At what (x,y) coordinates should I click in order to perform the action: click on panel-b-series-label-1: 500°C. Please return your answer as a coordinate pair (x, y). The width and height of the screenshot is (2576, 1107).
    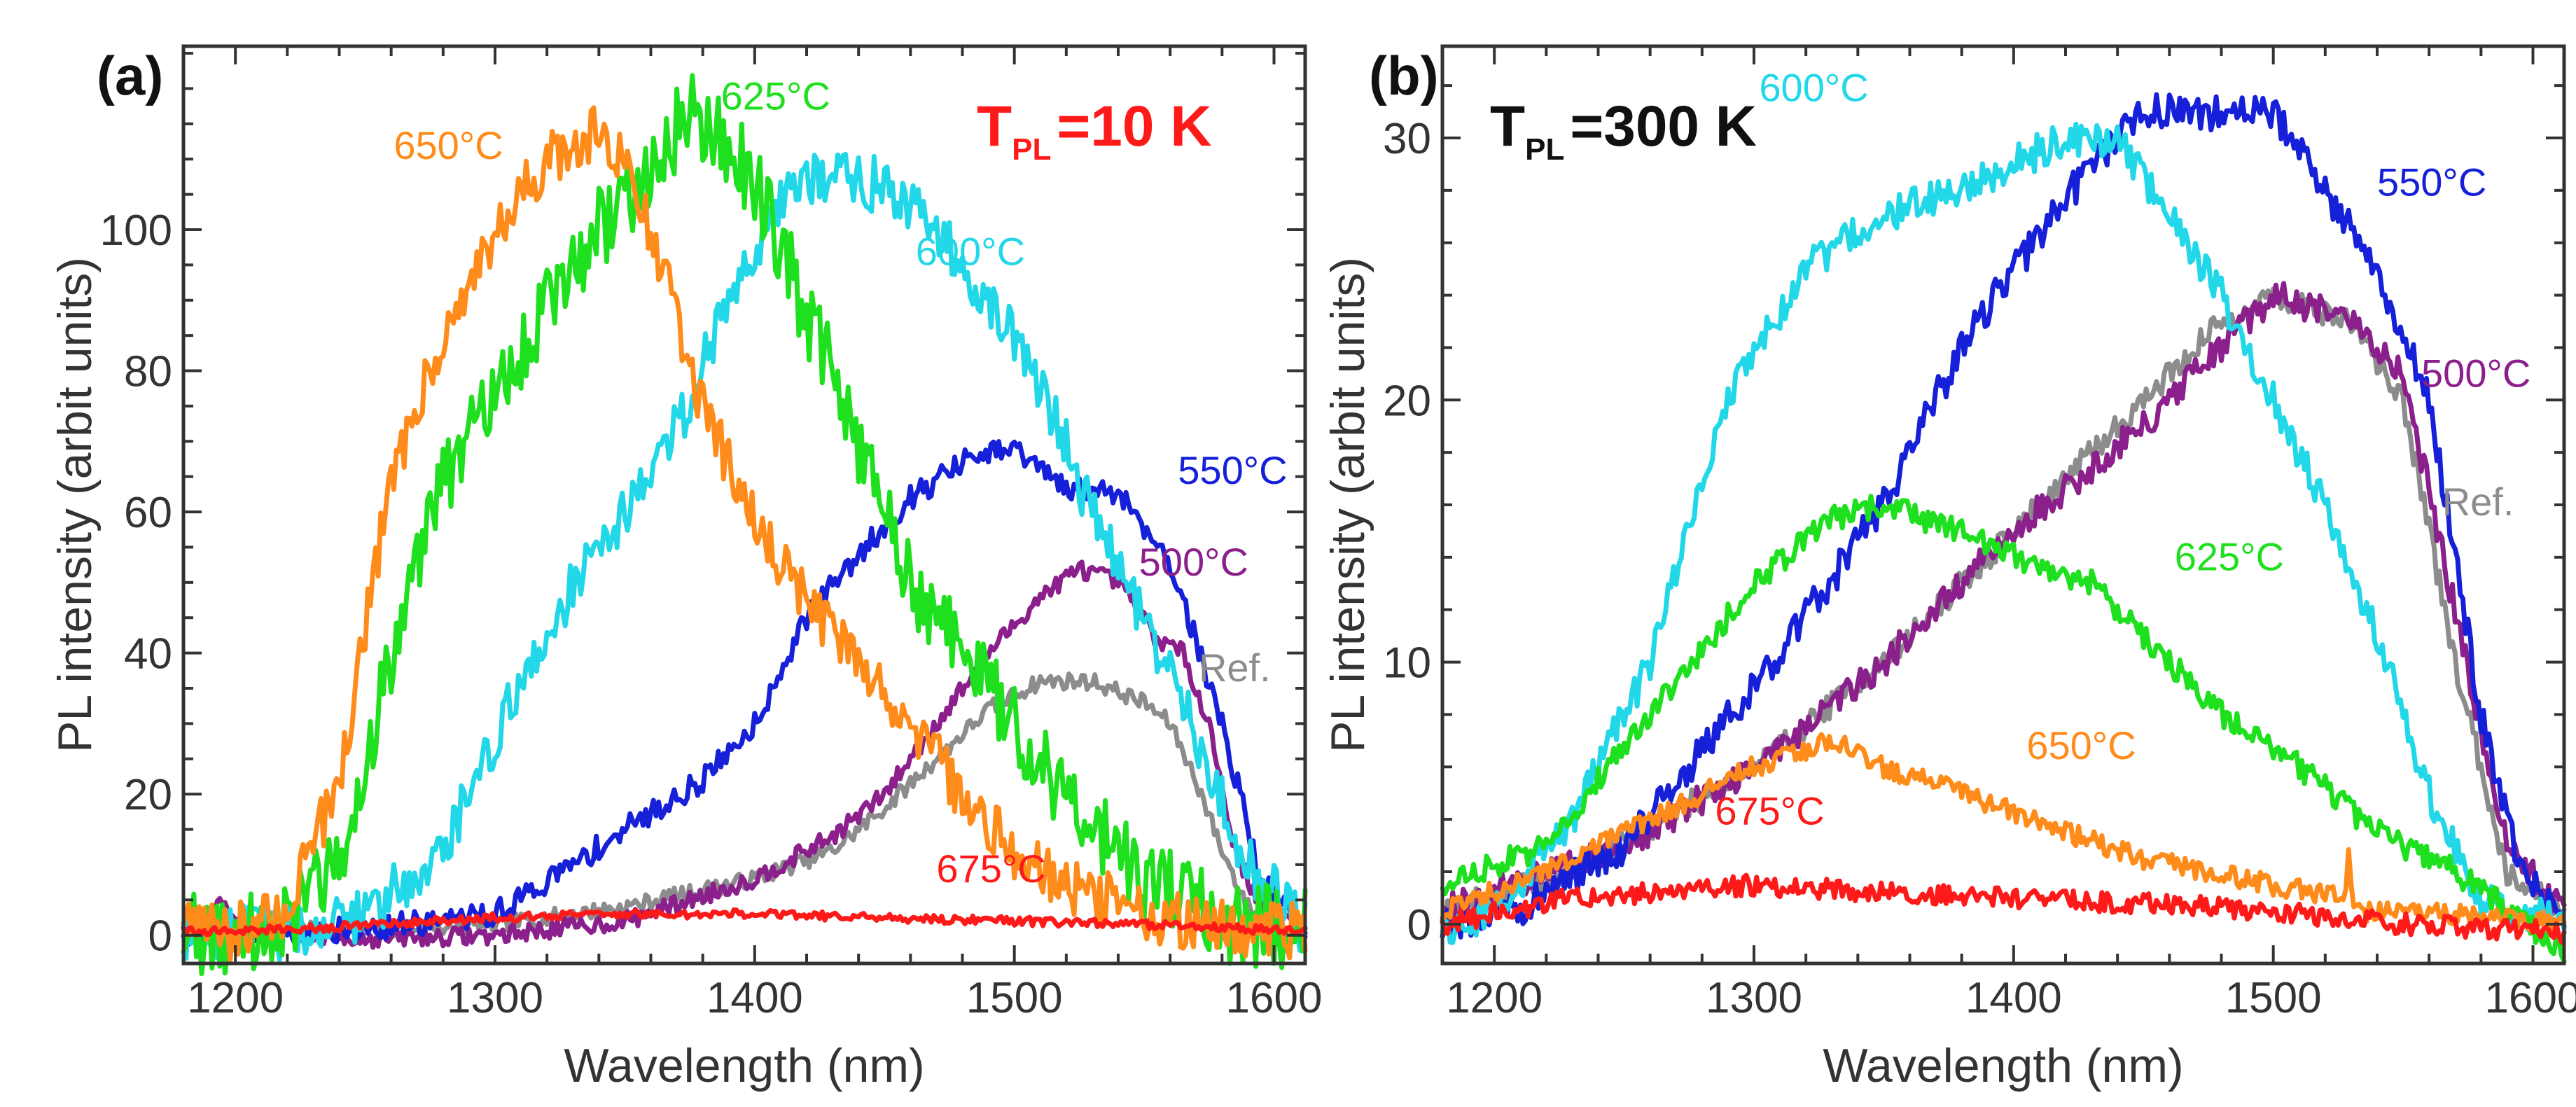
    Looking at the image, I should click on (2475, 374).